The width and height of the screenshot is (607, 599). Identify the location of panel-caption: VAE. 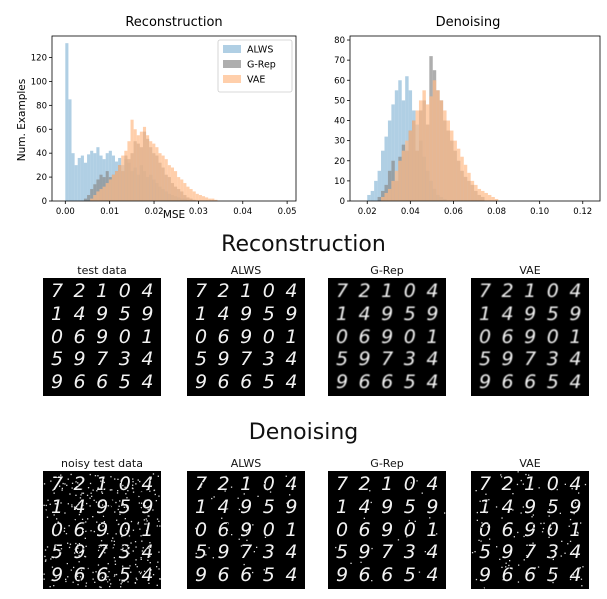
(530, 463).